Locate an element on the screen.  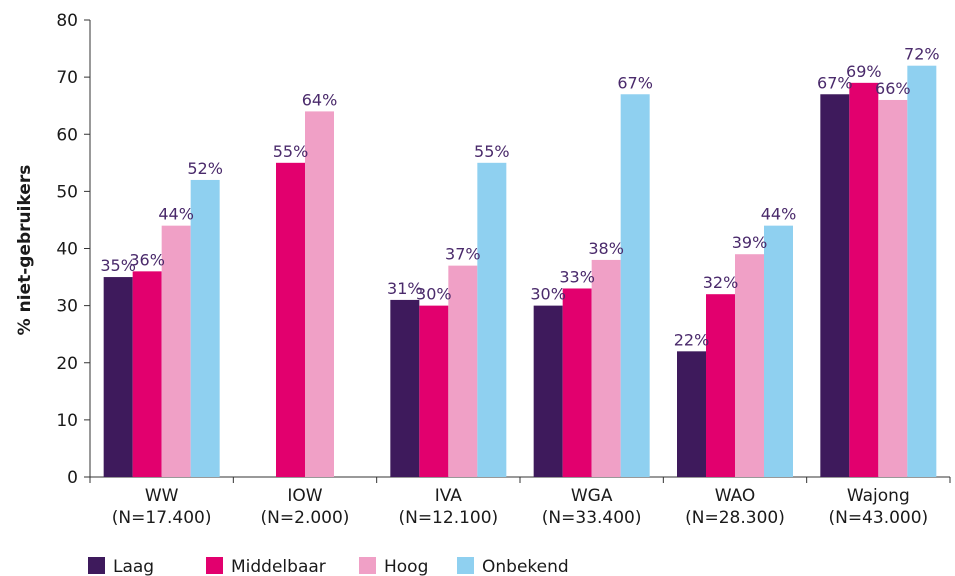
legend-item: Laag is located at coordinates (121, 566).